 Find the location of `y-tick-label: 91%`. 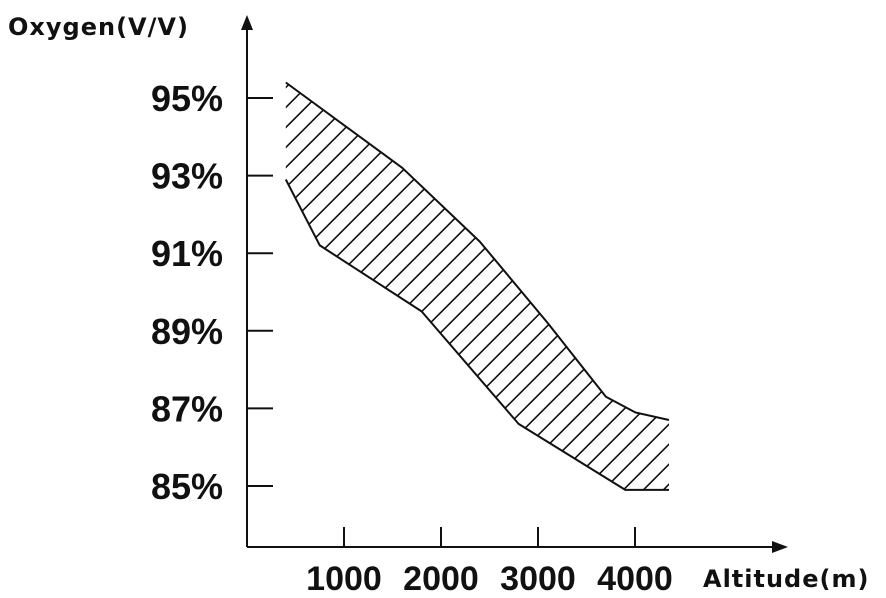

y-tick-label: 91% is located at coordinates (187, 253).